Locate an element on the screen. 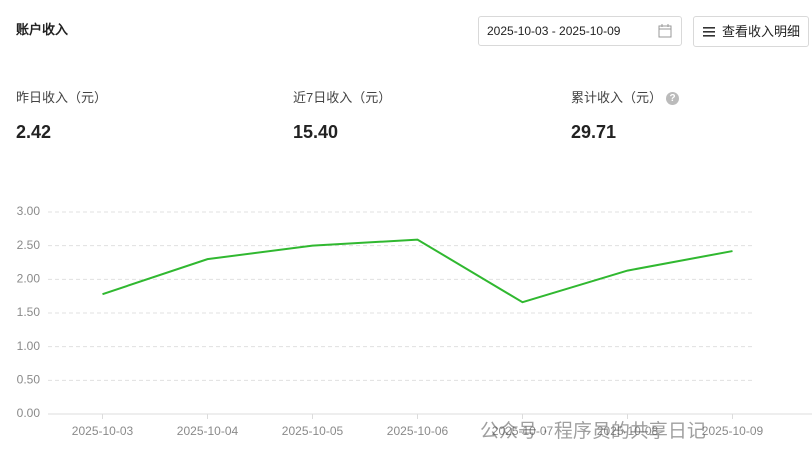 The image size is (812, 460). y-tick-label: 2.50 is located at coordinates (29, 245).